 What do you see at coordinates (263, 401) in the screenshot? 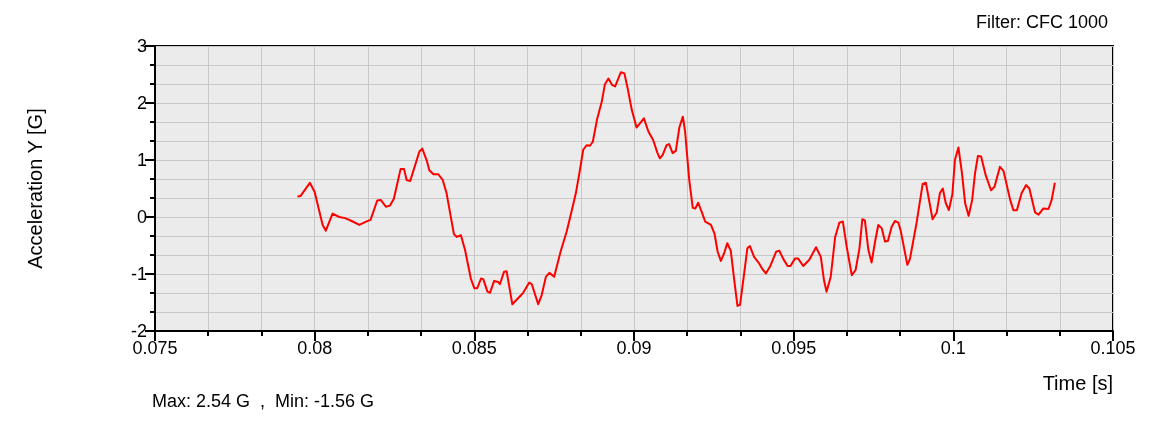
I see `text: Max: 2.54 G , Min: -1.56 G` at bounding box center [263, 401].